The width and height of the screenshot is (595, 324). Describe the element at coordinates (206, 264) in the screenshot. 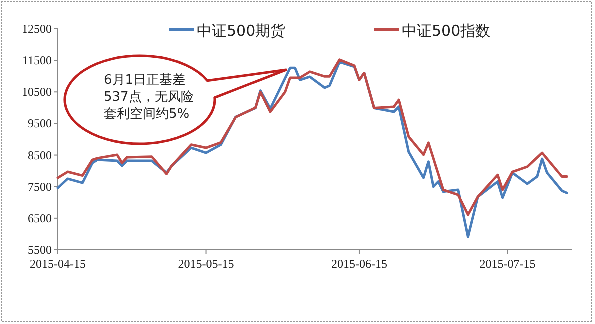

I see `x-tick-label: 2015-05-15` at that location.